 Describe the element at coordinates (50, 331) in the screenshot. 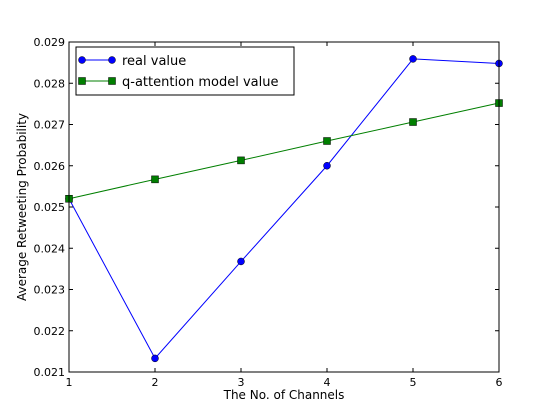

I see `y-tick-label: 0.022` at that location.